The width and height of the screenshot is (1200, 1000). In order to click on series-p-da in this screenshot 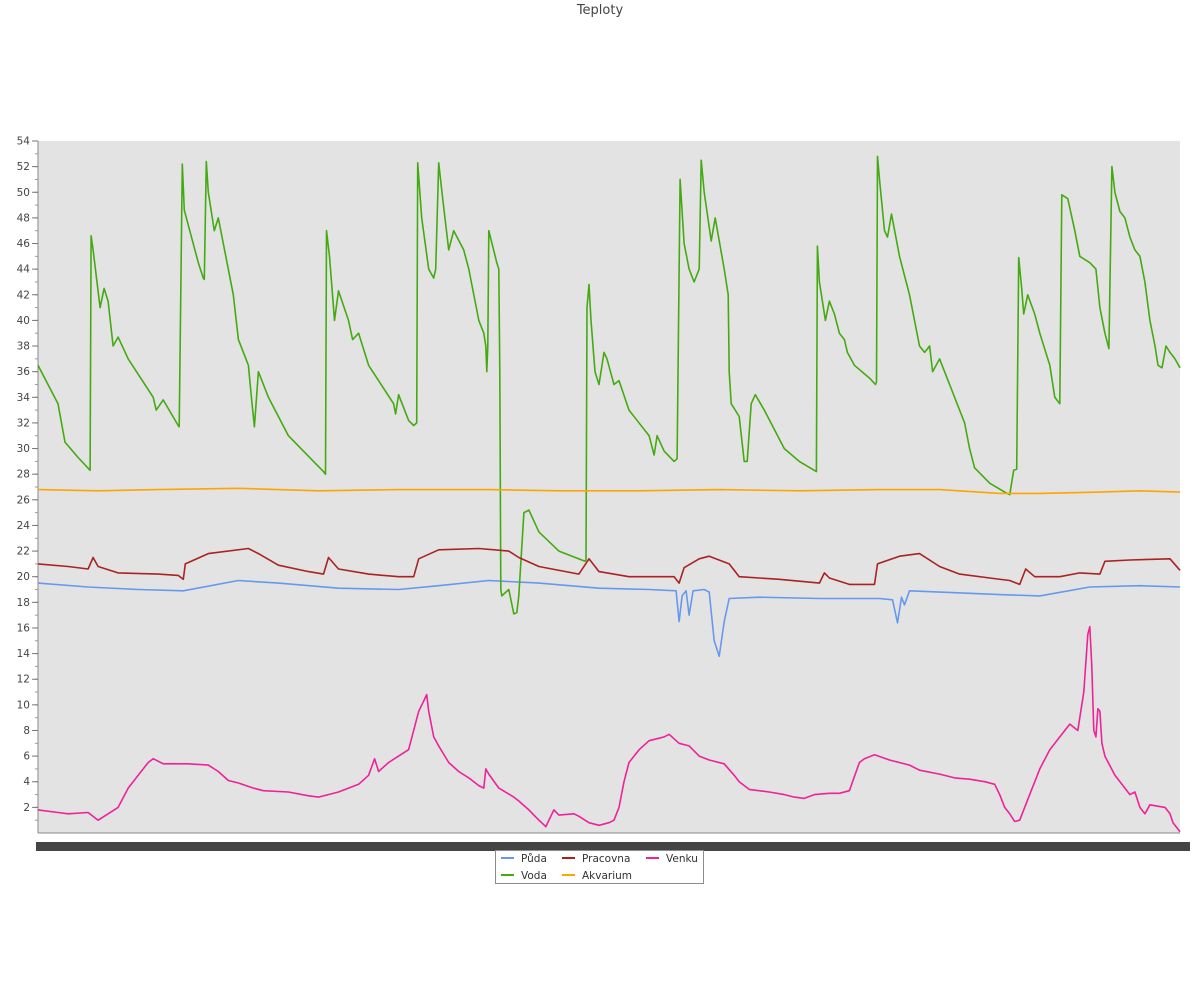, I will do `click(609, 618)`.